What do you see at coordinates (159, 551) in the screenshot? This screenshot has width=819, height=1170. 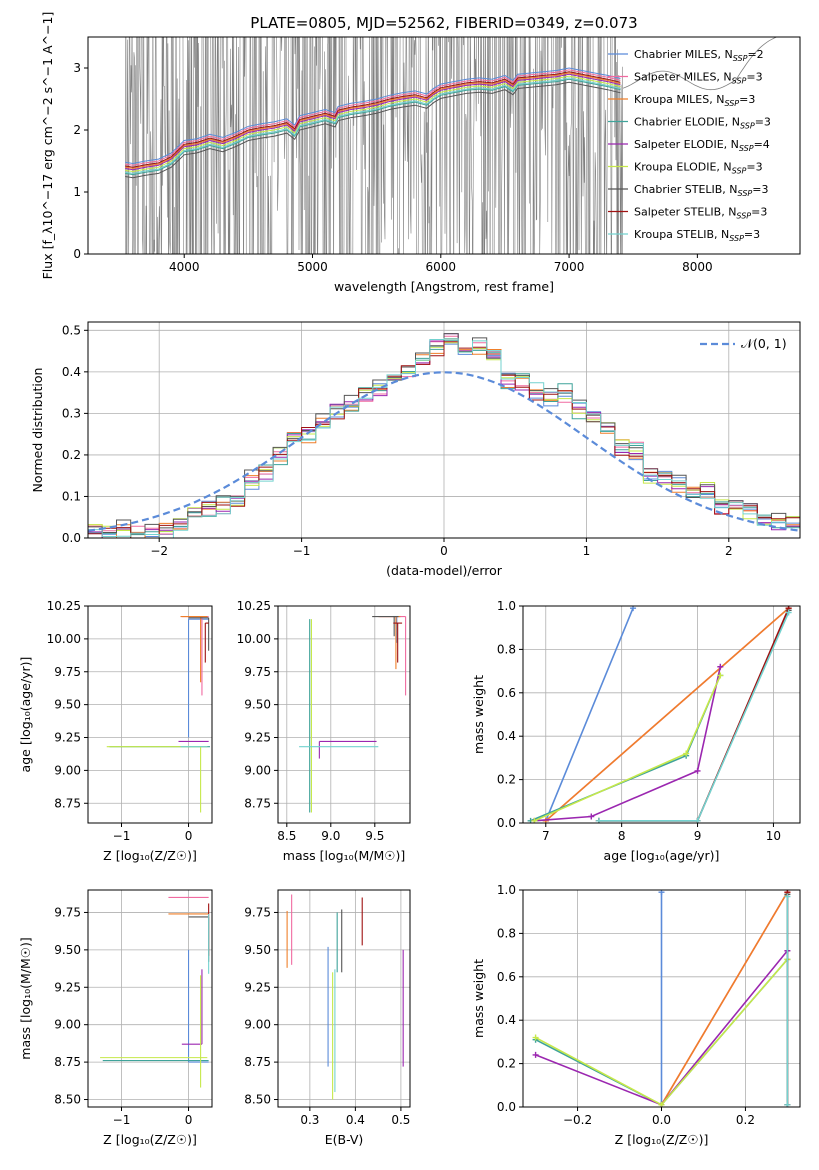 I see `x-tick-label: −2` at bounding box center [159, 551].